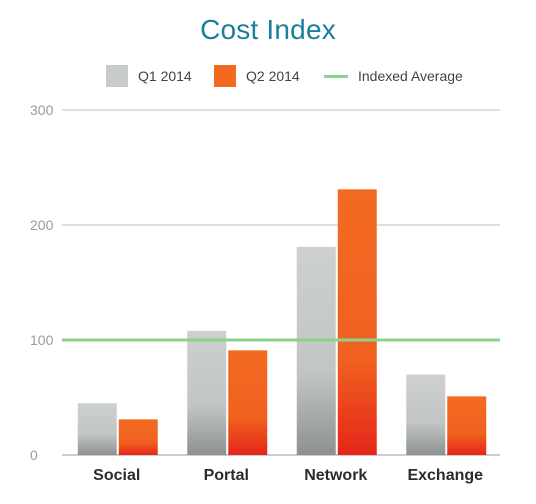 The height and width of the screenshot is (504, 536). I want to click on y-tick-label: 200, so click(42, 225).